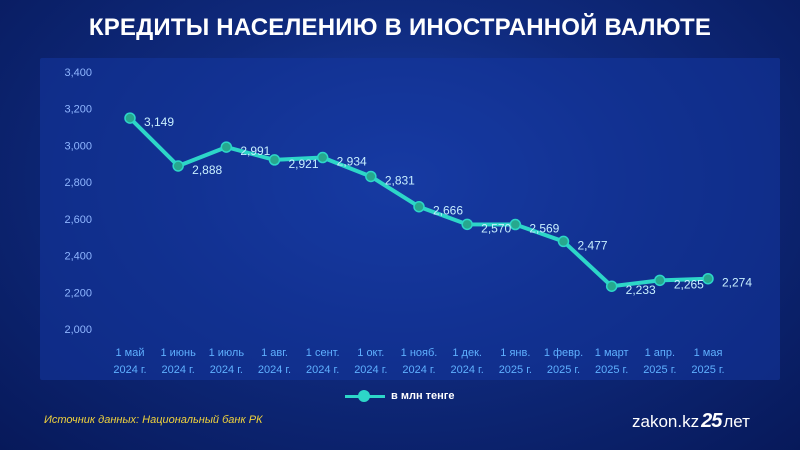  What do you see at coordinates (78, 220) in the screenshot?
I see `y-tick-label: 2,600` at bounding box center [78, 220].